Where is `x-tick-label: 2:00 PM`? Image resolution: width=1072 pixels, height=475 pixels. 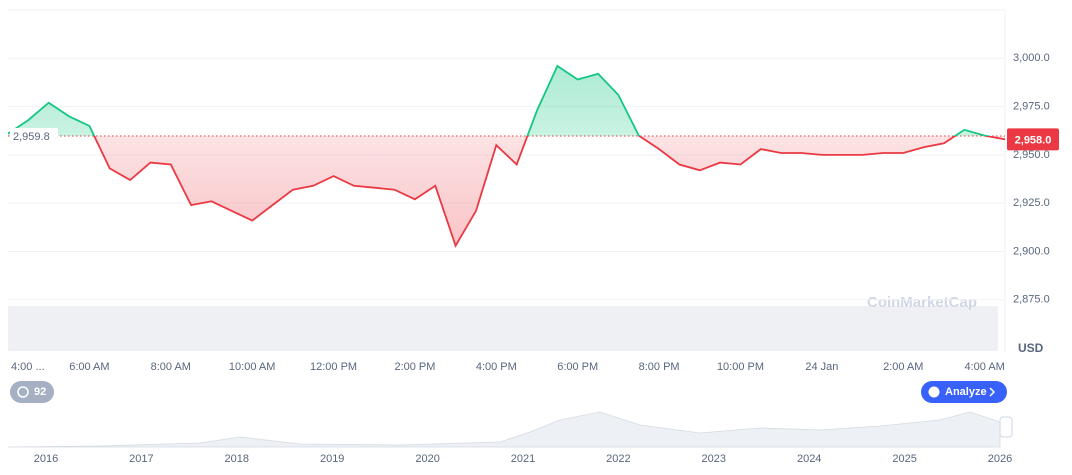 x-tick-label: 2:00 PM is located at coordinates (414, 367).